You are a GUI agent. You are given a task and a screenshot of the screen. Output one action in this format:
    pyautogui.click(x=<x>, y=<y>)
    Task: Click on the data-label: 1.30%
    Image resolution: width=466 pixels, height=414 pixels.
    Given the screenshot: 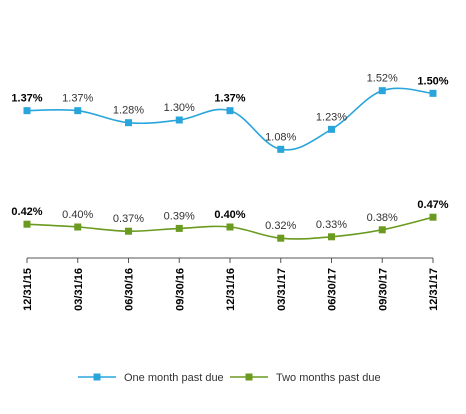 What is the action you would take?
    pyautogui.click(x=179, y=108)
    